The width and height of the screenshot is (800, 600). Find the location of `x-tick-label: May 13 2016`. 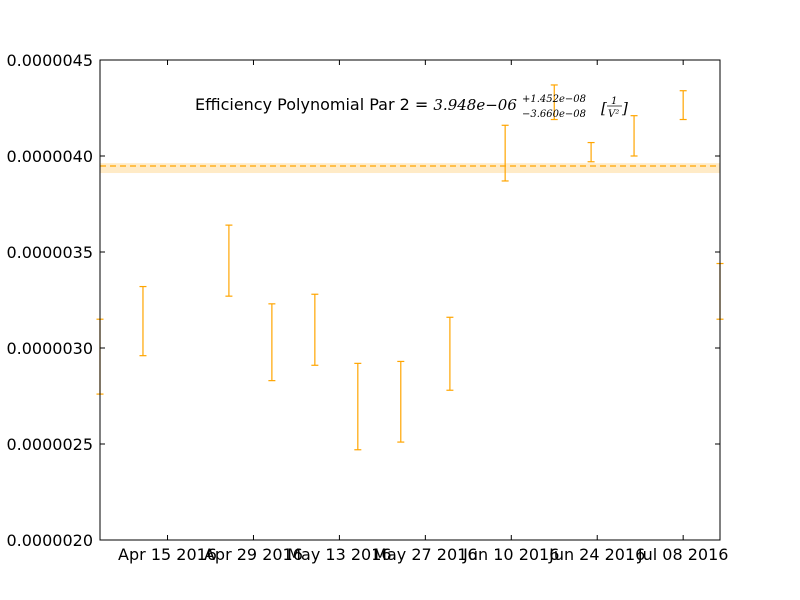

x-tick-label: May 13 2016 is located at coordinates (339, 554).